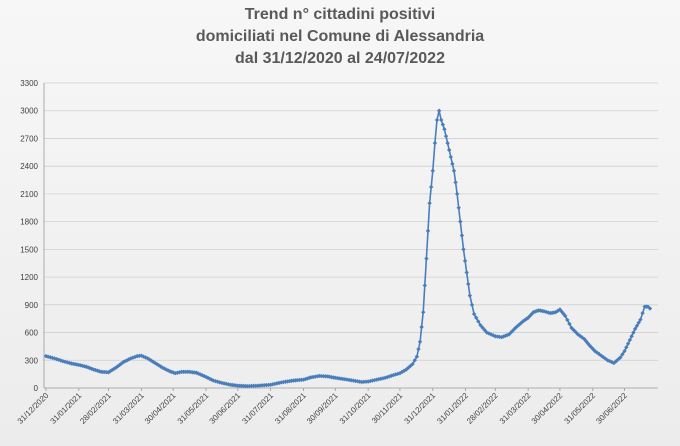  What do you see at coordinates (290, 408) in the screenshot?
I see `x-tick-label: 31/08/2021` at bounding box center [290, 408].